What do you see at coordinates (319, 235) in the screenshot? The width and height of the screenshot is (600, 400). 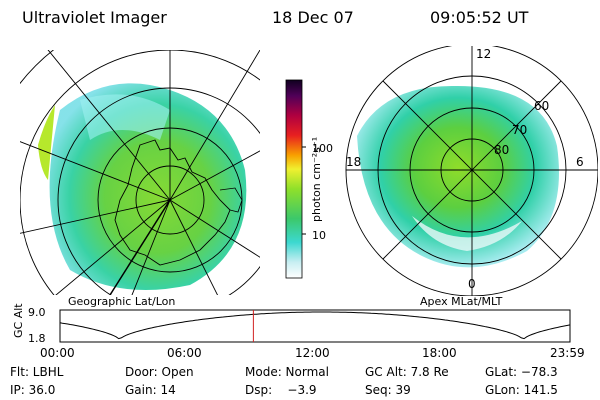 I see `colorbar-tick-10: 10` at bounding box center [319, 235].